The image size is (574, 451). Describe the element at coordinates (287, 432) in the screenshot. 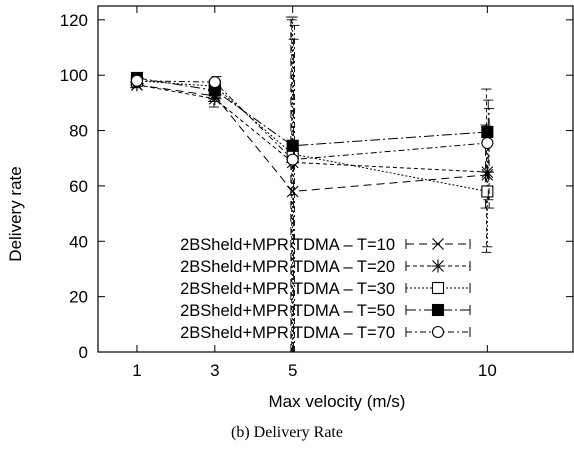

I see `figure-caption: (b) Delivery Rate` at that location.